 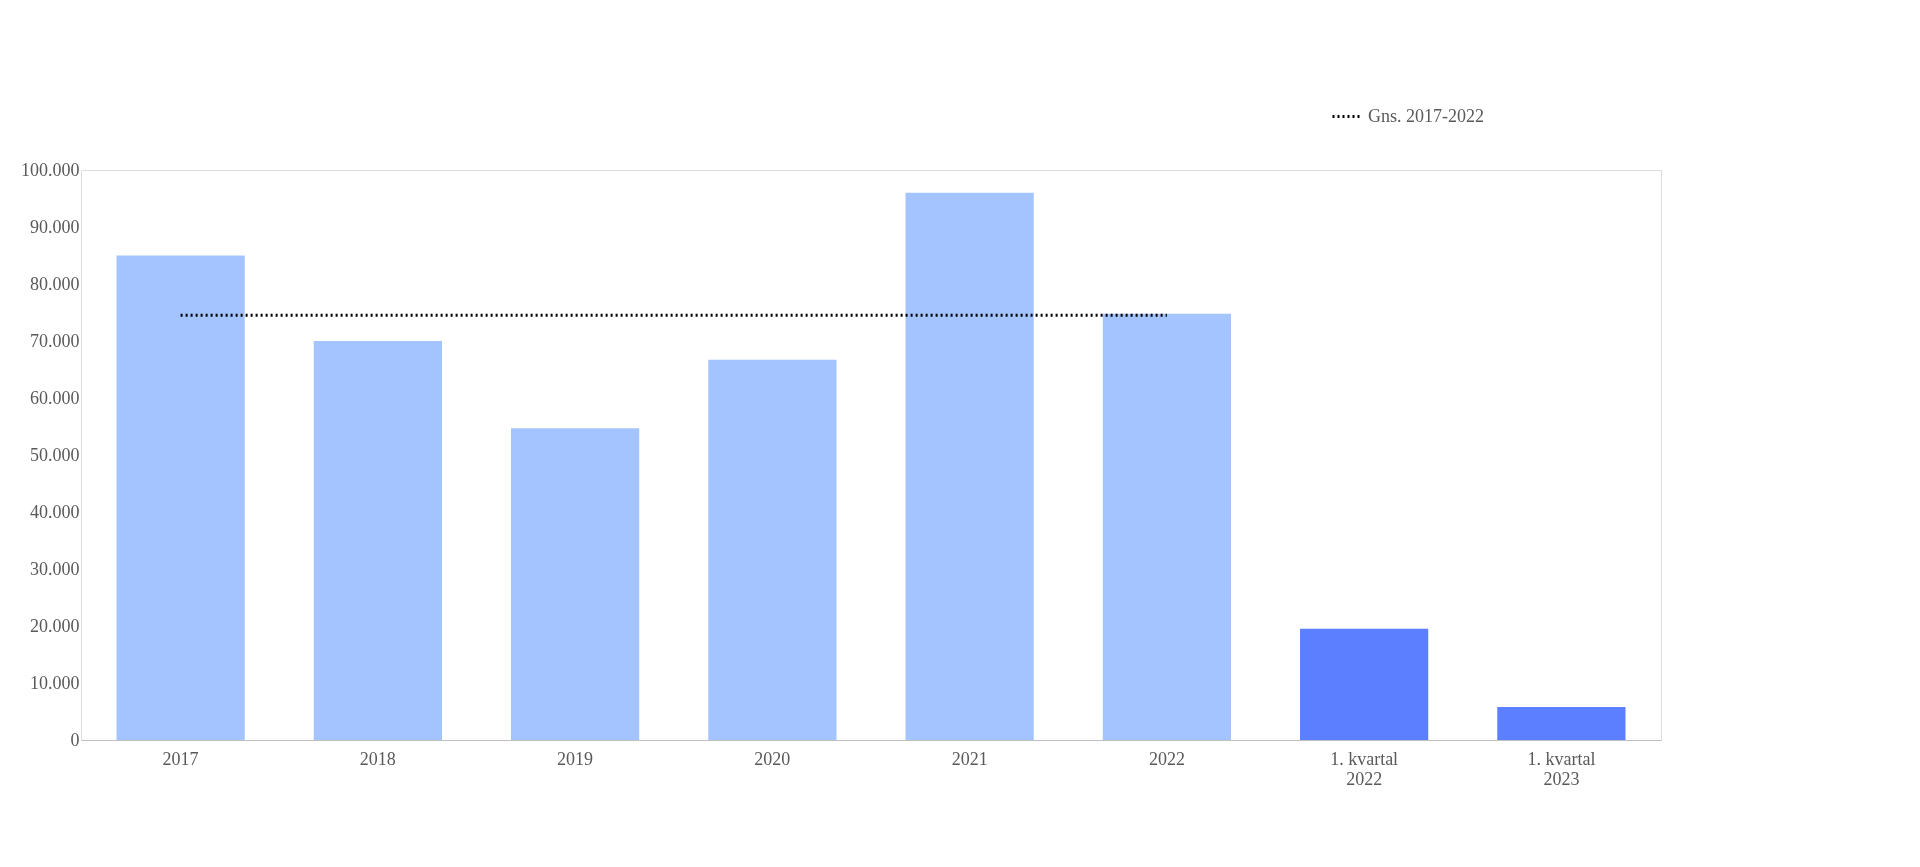 What do you see at coordinates (772, 758) in the screenshot?
I see `x-tick-label: 2020` at bounding box center [772, 758].